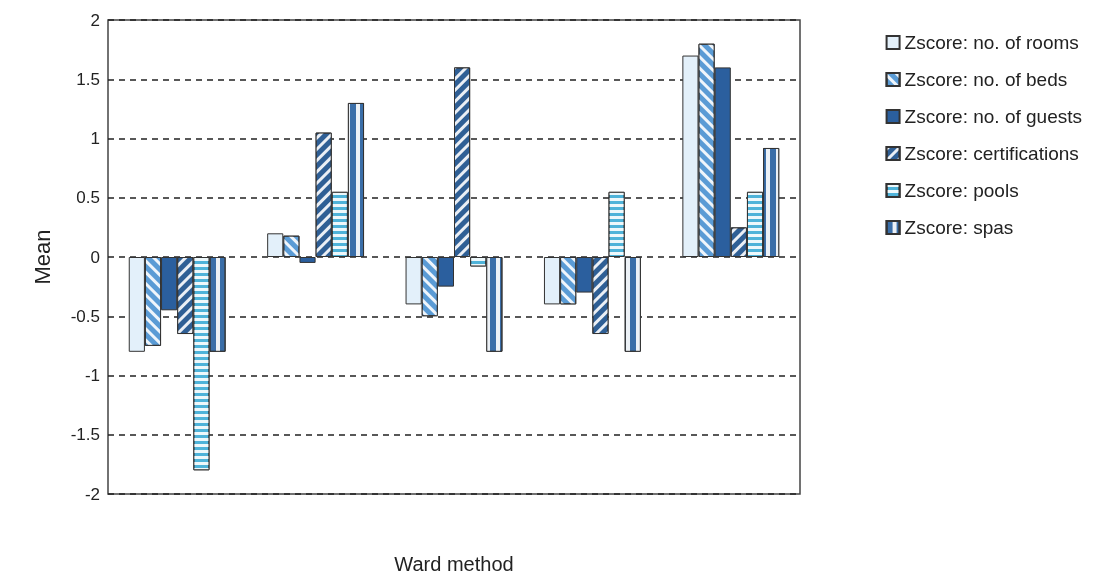 This screenshot has width=1093, height=579. Describe the element at coordinates (95, 20) in the screenshot. I see `y-tick-label: 2` at that location.